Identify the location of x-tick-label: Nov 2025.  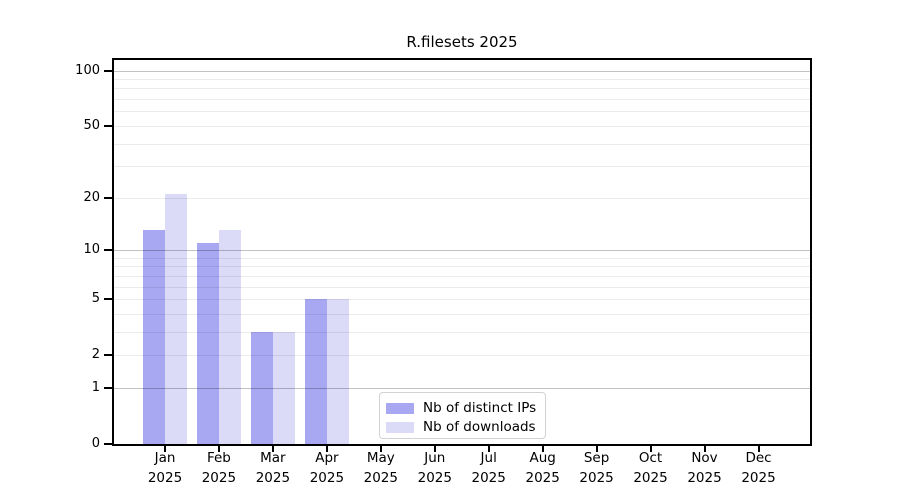
(705, 468).